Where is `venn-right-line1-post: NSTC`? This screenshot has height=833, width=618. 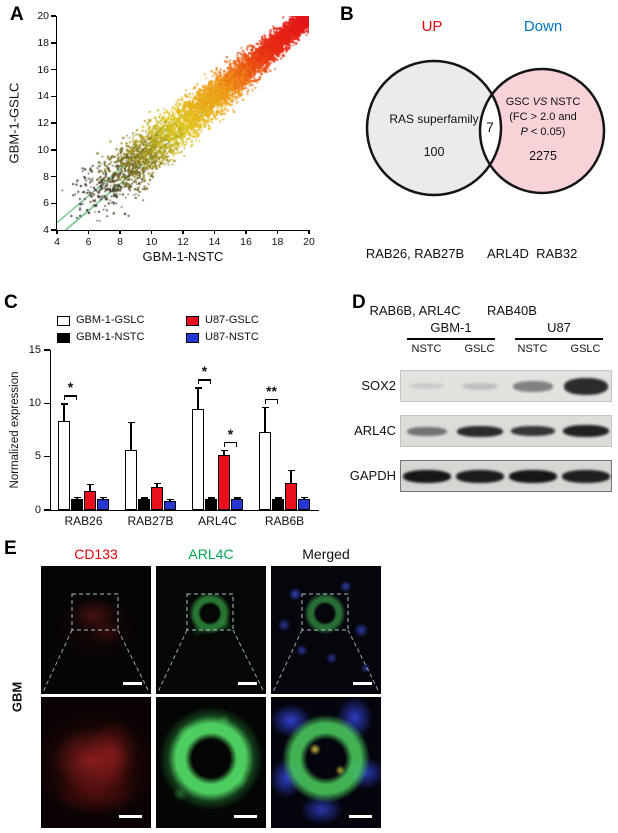 venn-right-line1-post: NSTC is located at coordinates (564, 102).